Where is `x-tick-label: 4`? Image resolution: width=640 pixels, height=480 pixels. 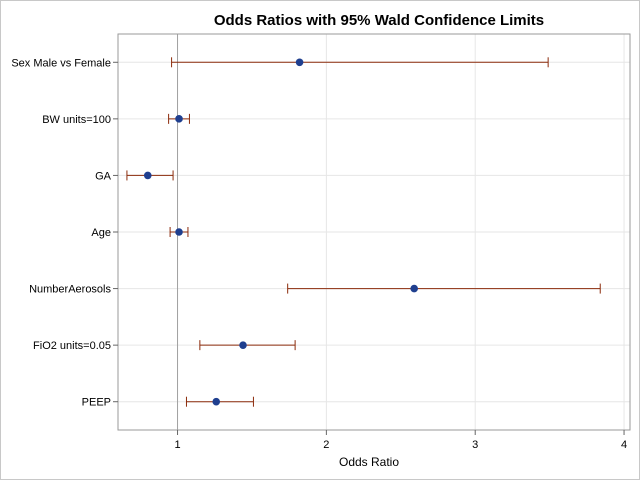 x-tick-label: 4 is located at coordinates (624, 445).